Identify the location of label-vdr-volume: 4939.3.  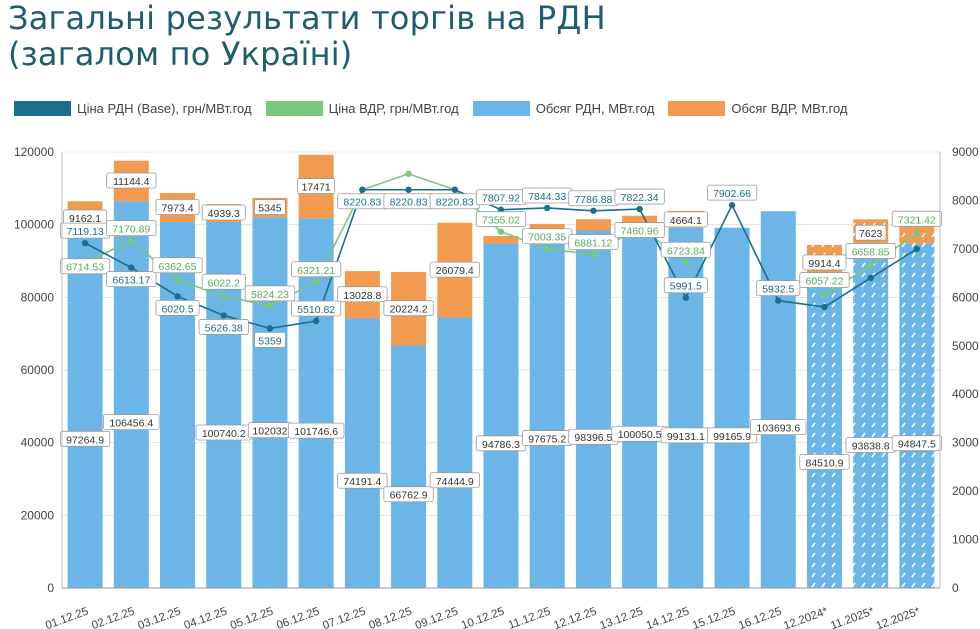
(223, 212).